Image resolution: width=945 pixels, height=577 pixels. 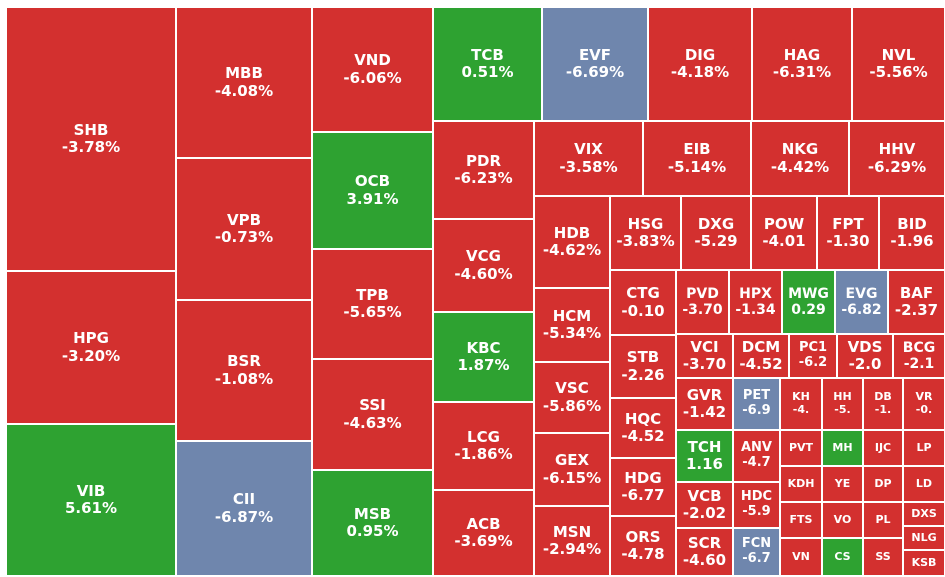 I want to click on tile-ocb: OCB 3.91%, so click(x=372, y=190).